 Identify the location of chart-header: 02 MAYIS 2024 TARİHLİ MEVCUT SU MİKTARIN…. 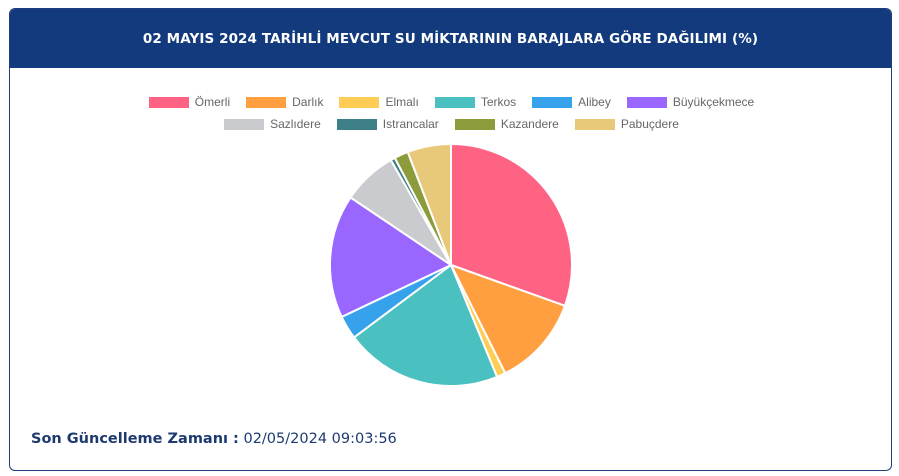
(450, 38).